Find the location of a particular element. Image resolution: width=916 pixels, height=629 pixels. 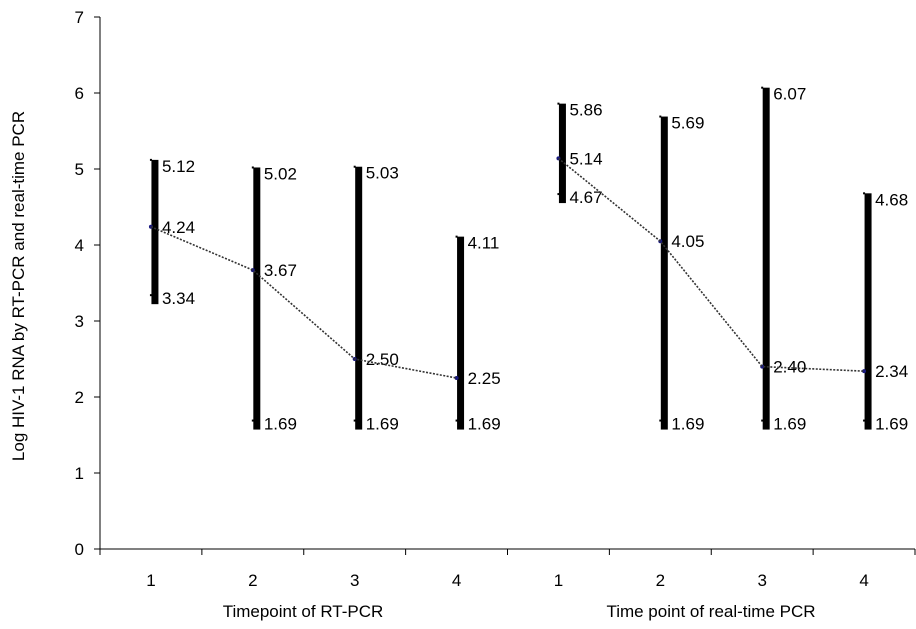

min-label: 3.34 is located at coordinates (178, 298).